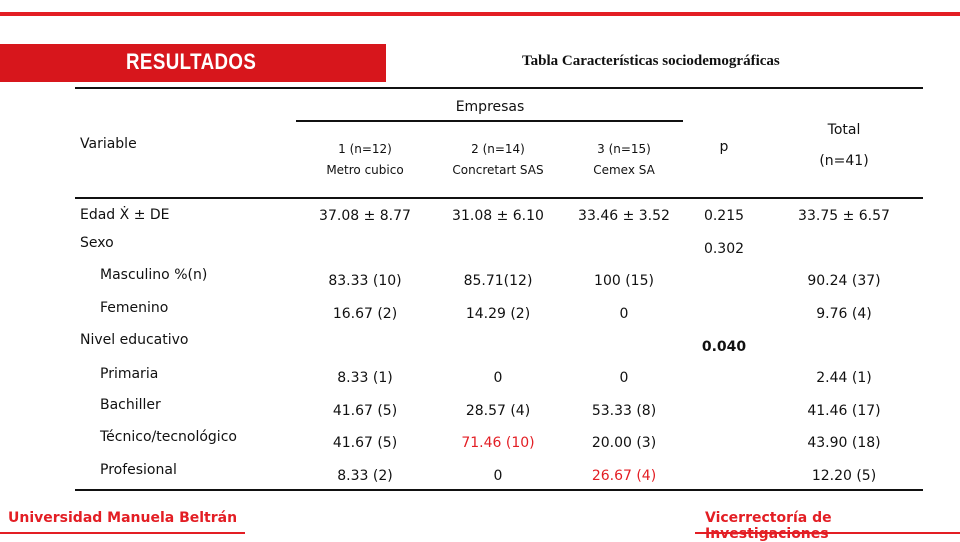  I want to click on top-accent-bar, so click(480, 14).